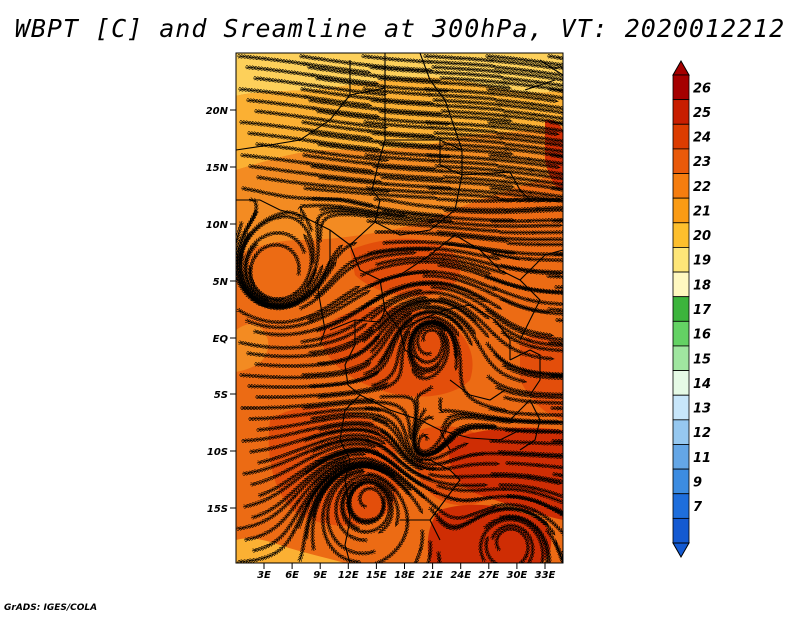  Describe the element at coordinates (681, 550) in the screenshot. I see `colorbar-bottom-arrow` at that location.